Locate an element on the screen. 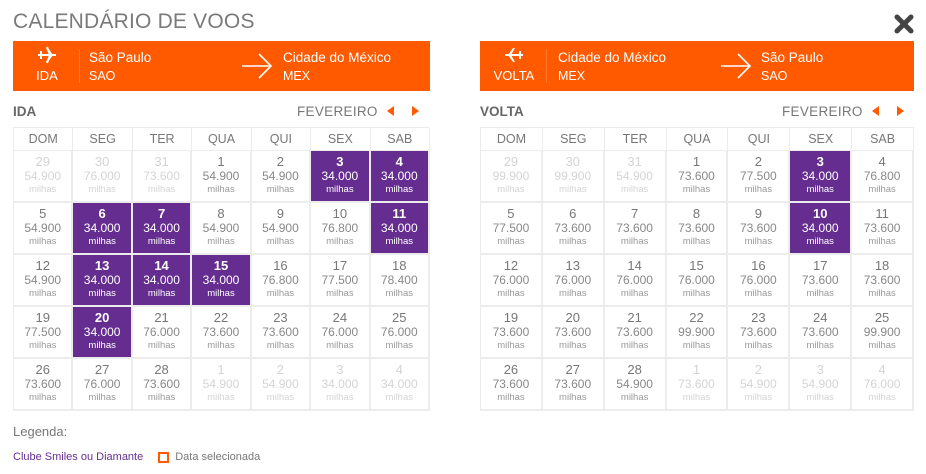  volta-day-cell: 12 76.000 milhas is located at coordinates (512, 281).